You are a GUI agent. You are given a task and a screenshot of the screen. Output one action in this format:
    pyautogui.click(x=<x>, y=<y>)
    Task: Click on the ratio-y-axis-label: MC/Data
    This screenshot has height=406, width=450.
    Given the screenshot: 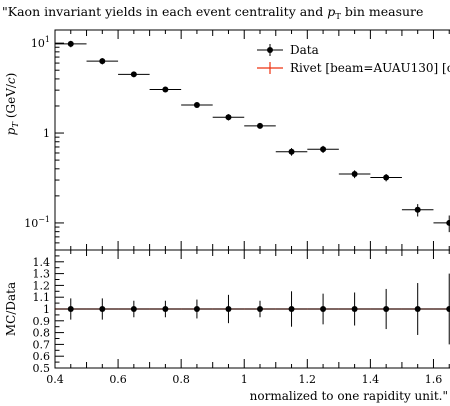 What is the action you would take?
    pyautogui.click(x=11, y=309)
    